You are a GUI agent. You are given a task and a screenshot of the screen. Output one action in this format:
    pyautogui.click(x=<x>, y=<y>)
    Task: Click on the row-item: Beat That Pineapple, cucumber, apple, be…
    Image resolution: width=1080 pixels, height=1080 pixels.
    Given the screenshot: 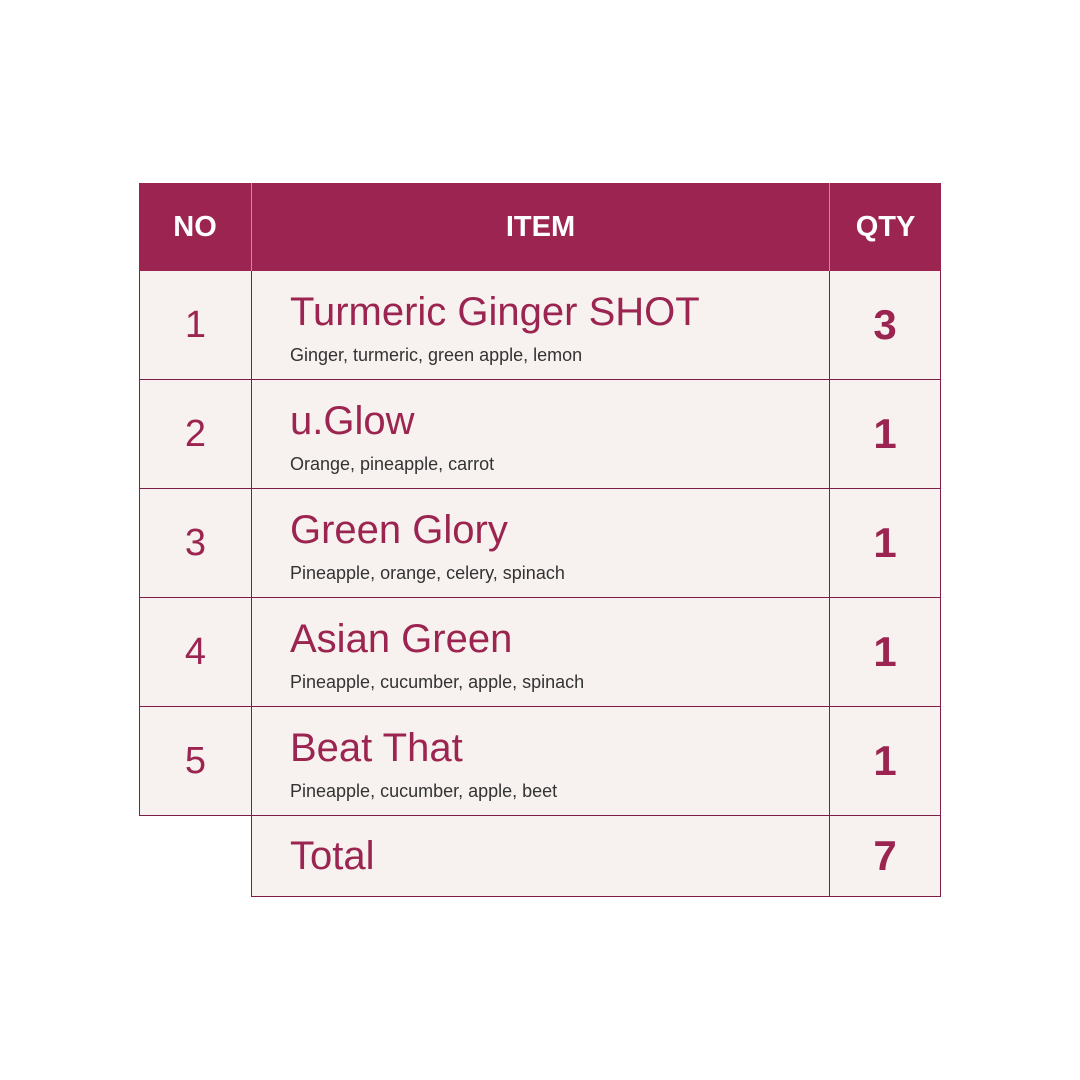 What is the action you would take?
    pyautogui.click(x=540, y=761)
    